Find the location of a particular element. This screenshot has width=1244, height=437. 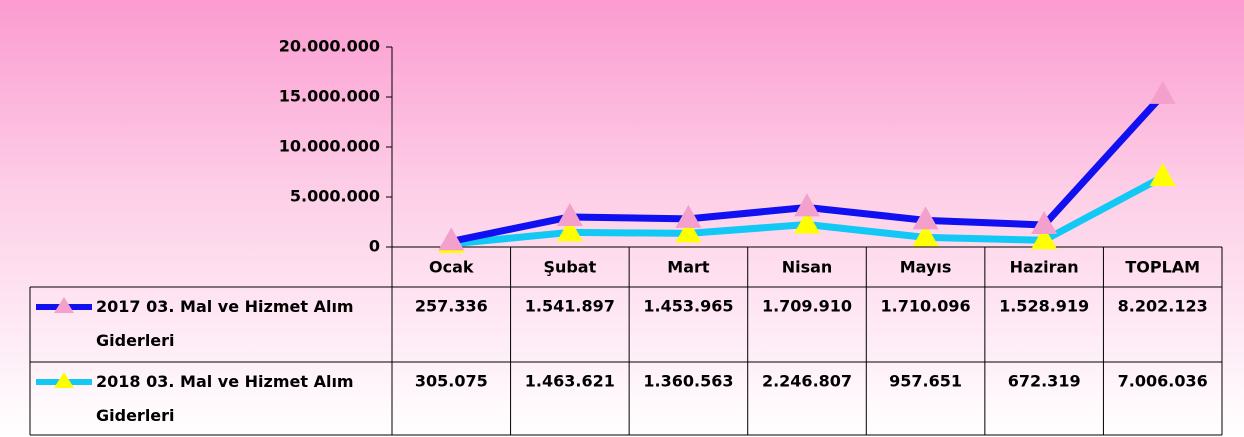

table-value: 672.319 is located at coordinates (1044, 381).